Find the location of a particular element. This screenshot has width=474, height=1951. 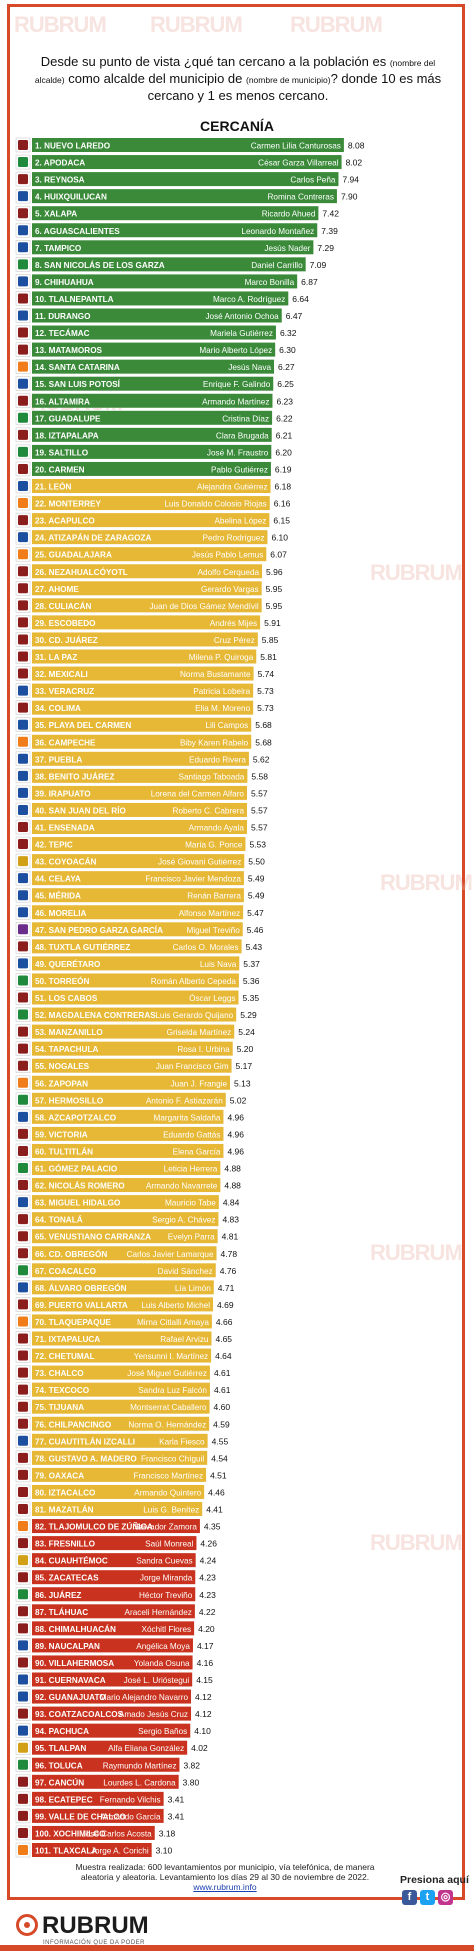

bar-city-label: 97. CANCÚN is located at coordinates (59, 1781).